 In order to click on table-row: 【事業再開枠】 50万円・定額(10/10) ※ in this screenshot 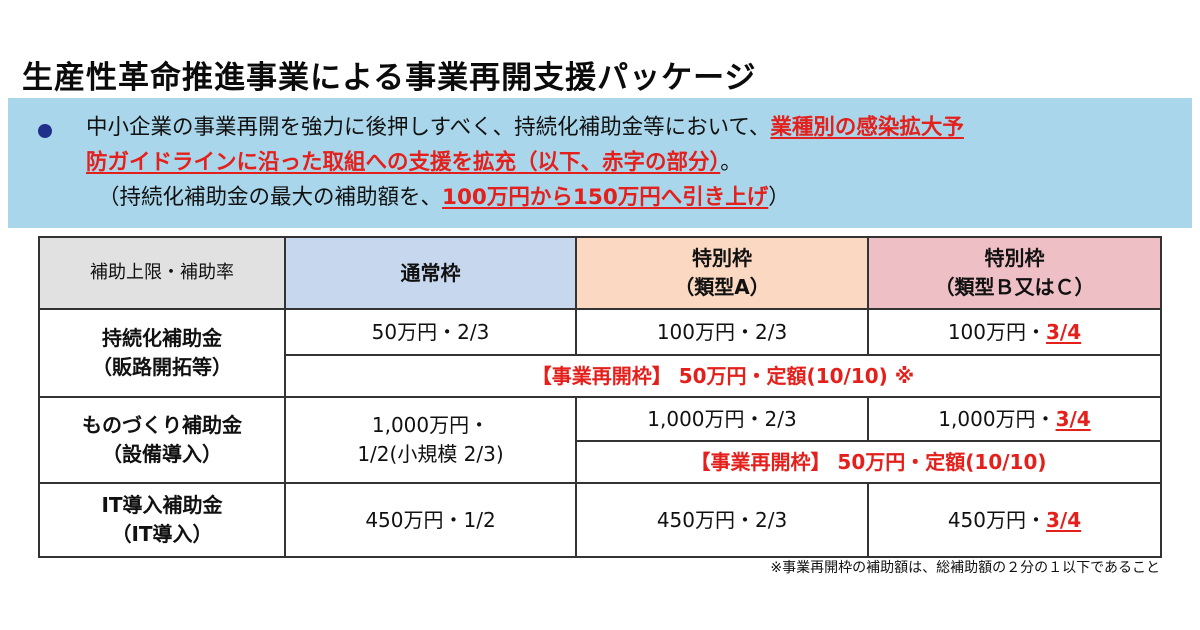, I will do `click(600, 376)`.